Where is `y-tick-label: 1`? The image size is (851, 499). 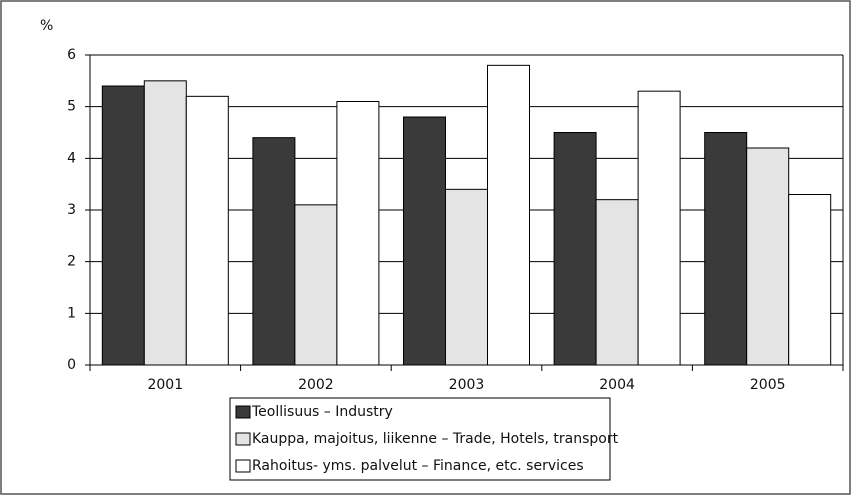 y-tick-label: 1 is located at coordinates (71, 313).